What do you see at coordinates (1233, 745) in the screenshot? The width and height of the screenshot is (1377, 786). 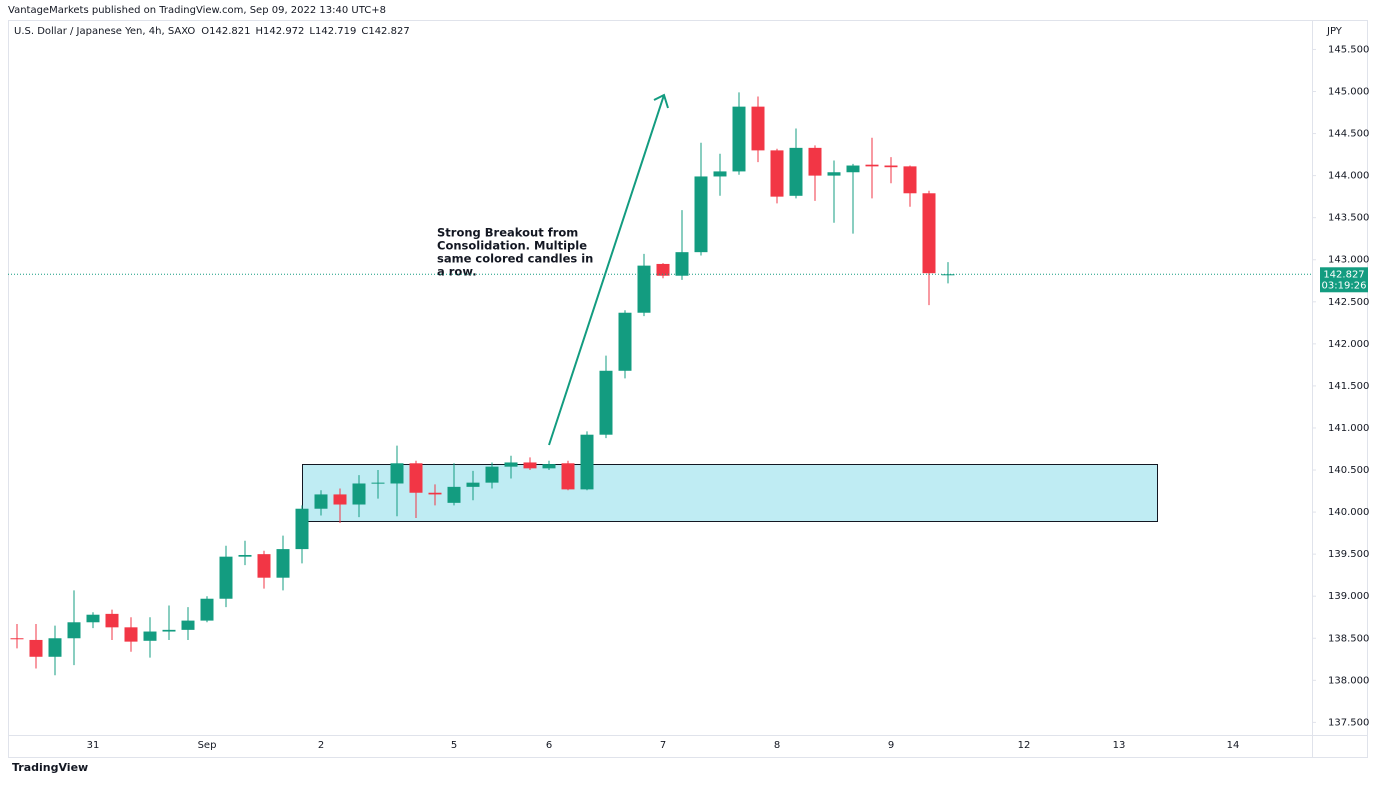 I see `x-tick-label: 14` at bounding box center [1233, 745].